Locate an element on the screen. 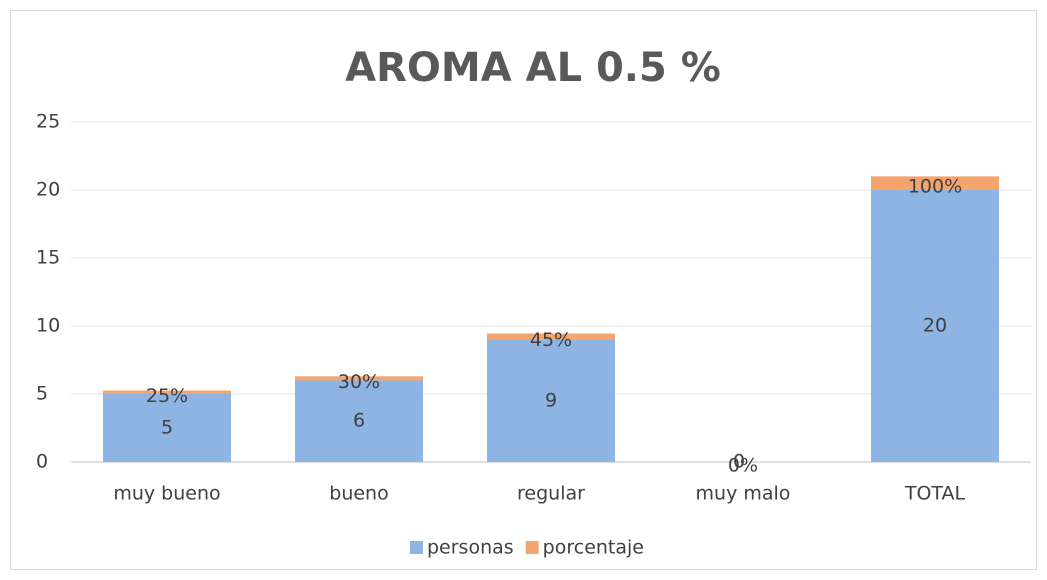 This screenshot has width=1047, height=580. data-label: 20 is located at coordinates (935, 326).